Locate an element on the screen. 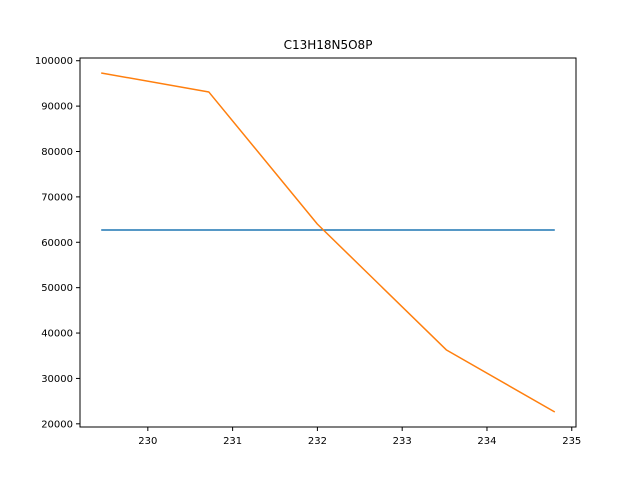 This screenshot has width=640, height=480. y-tick-label-2: 40000 is located at coordinates (57, 334).